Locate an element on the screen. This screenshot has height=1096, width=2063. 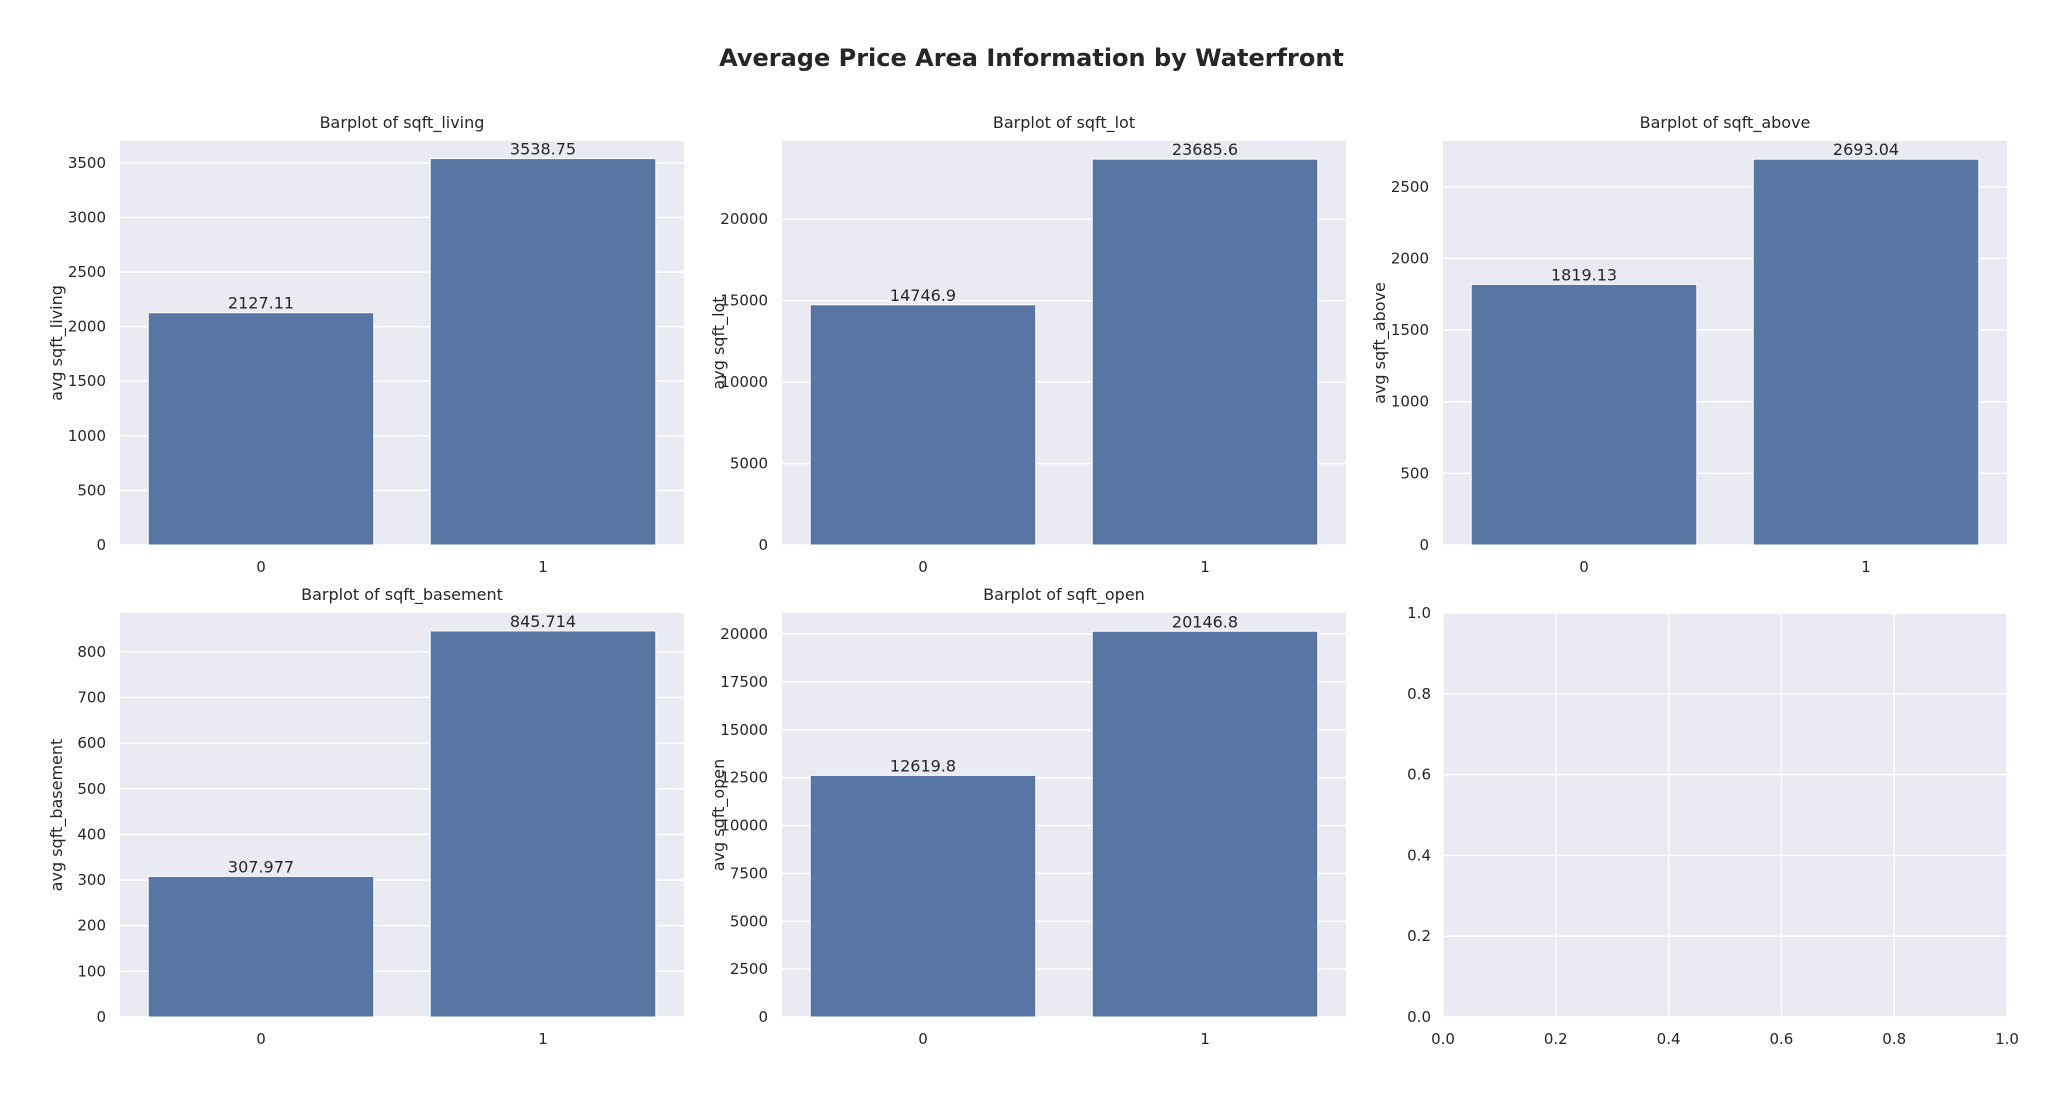
y-tick-label: 0.8 is located at coordinates (1419, 694).